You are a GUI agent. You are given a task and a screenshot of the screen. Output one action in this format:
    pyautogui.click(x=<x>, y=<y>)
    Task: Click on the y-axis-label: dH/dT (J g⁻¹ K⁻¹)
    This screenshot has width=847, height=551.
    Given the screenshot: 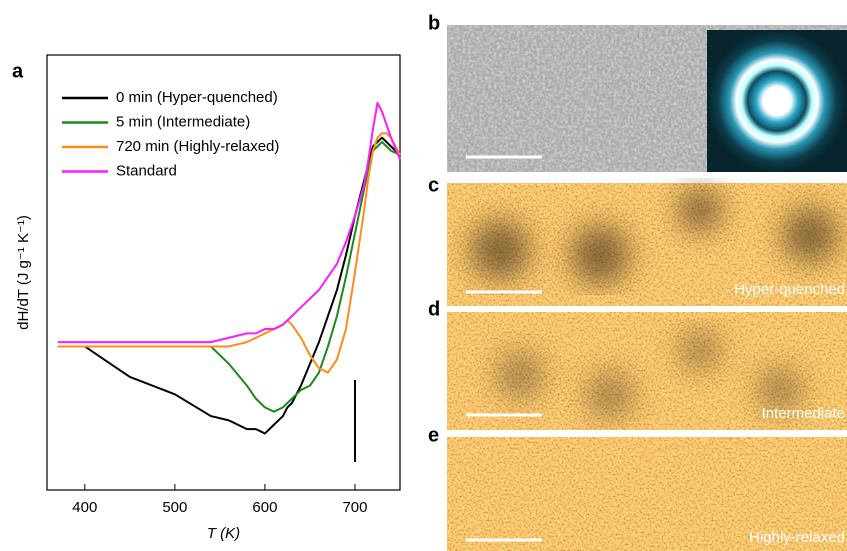 What is the action you would take?
    pyautogui.click(x=23, y=272)
    